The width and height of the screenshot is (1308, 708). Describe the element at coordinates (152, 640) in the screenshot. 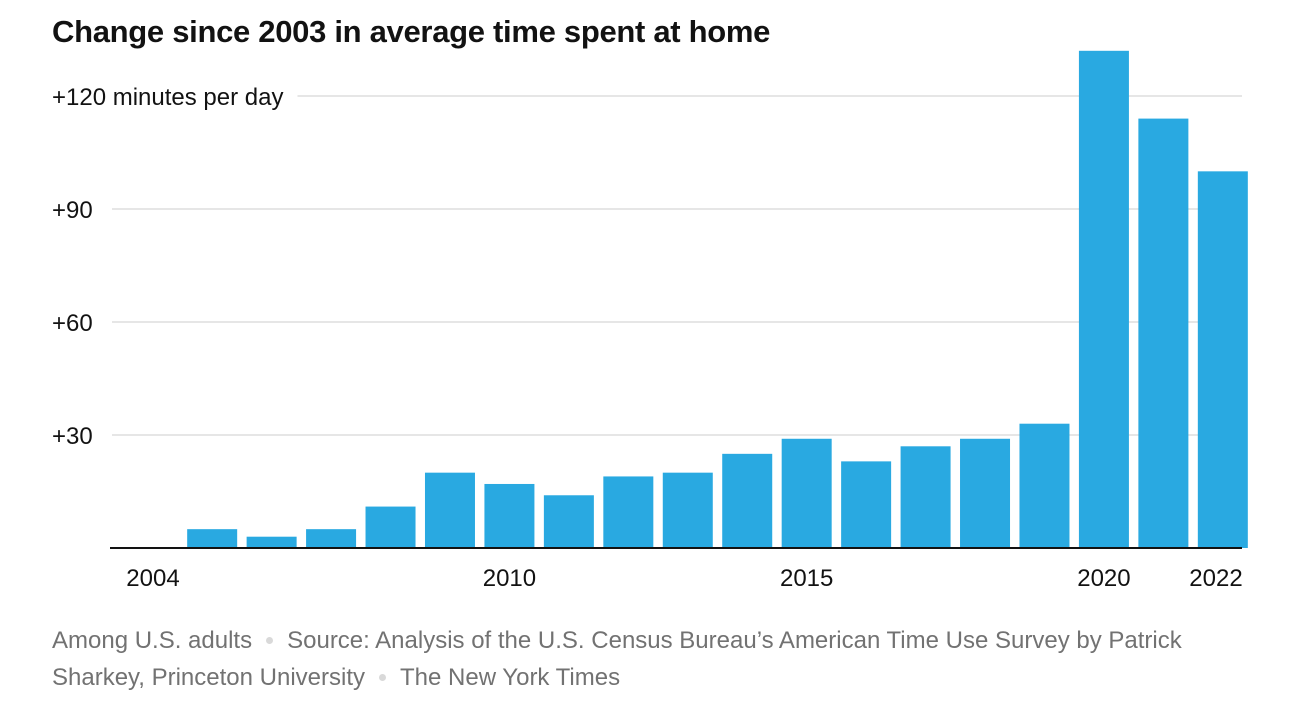

I see `footer-note: Among U.S. adults` at that location.